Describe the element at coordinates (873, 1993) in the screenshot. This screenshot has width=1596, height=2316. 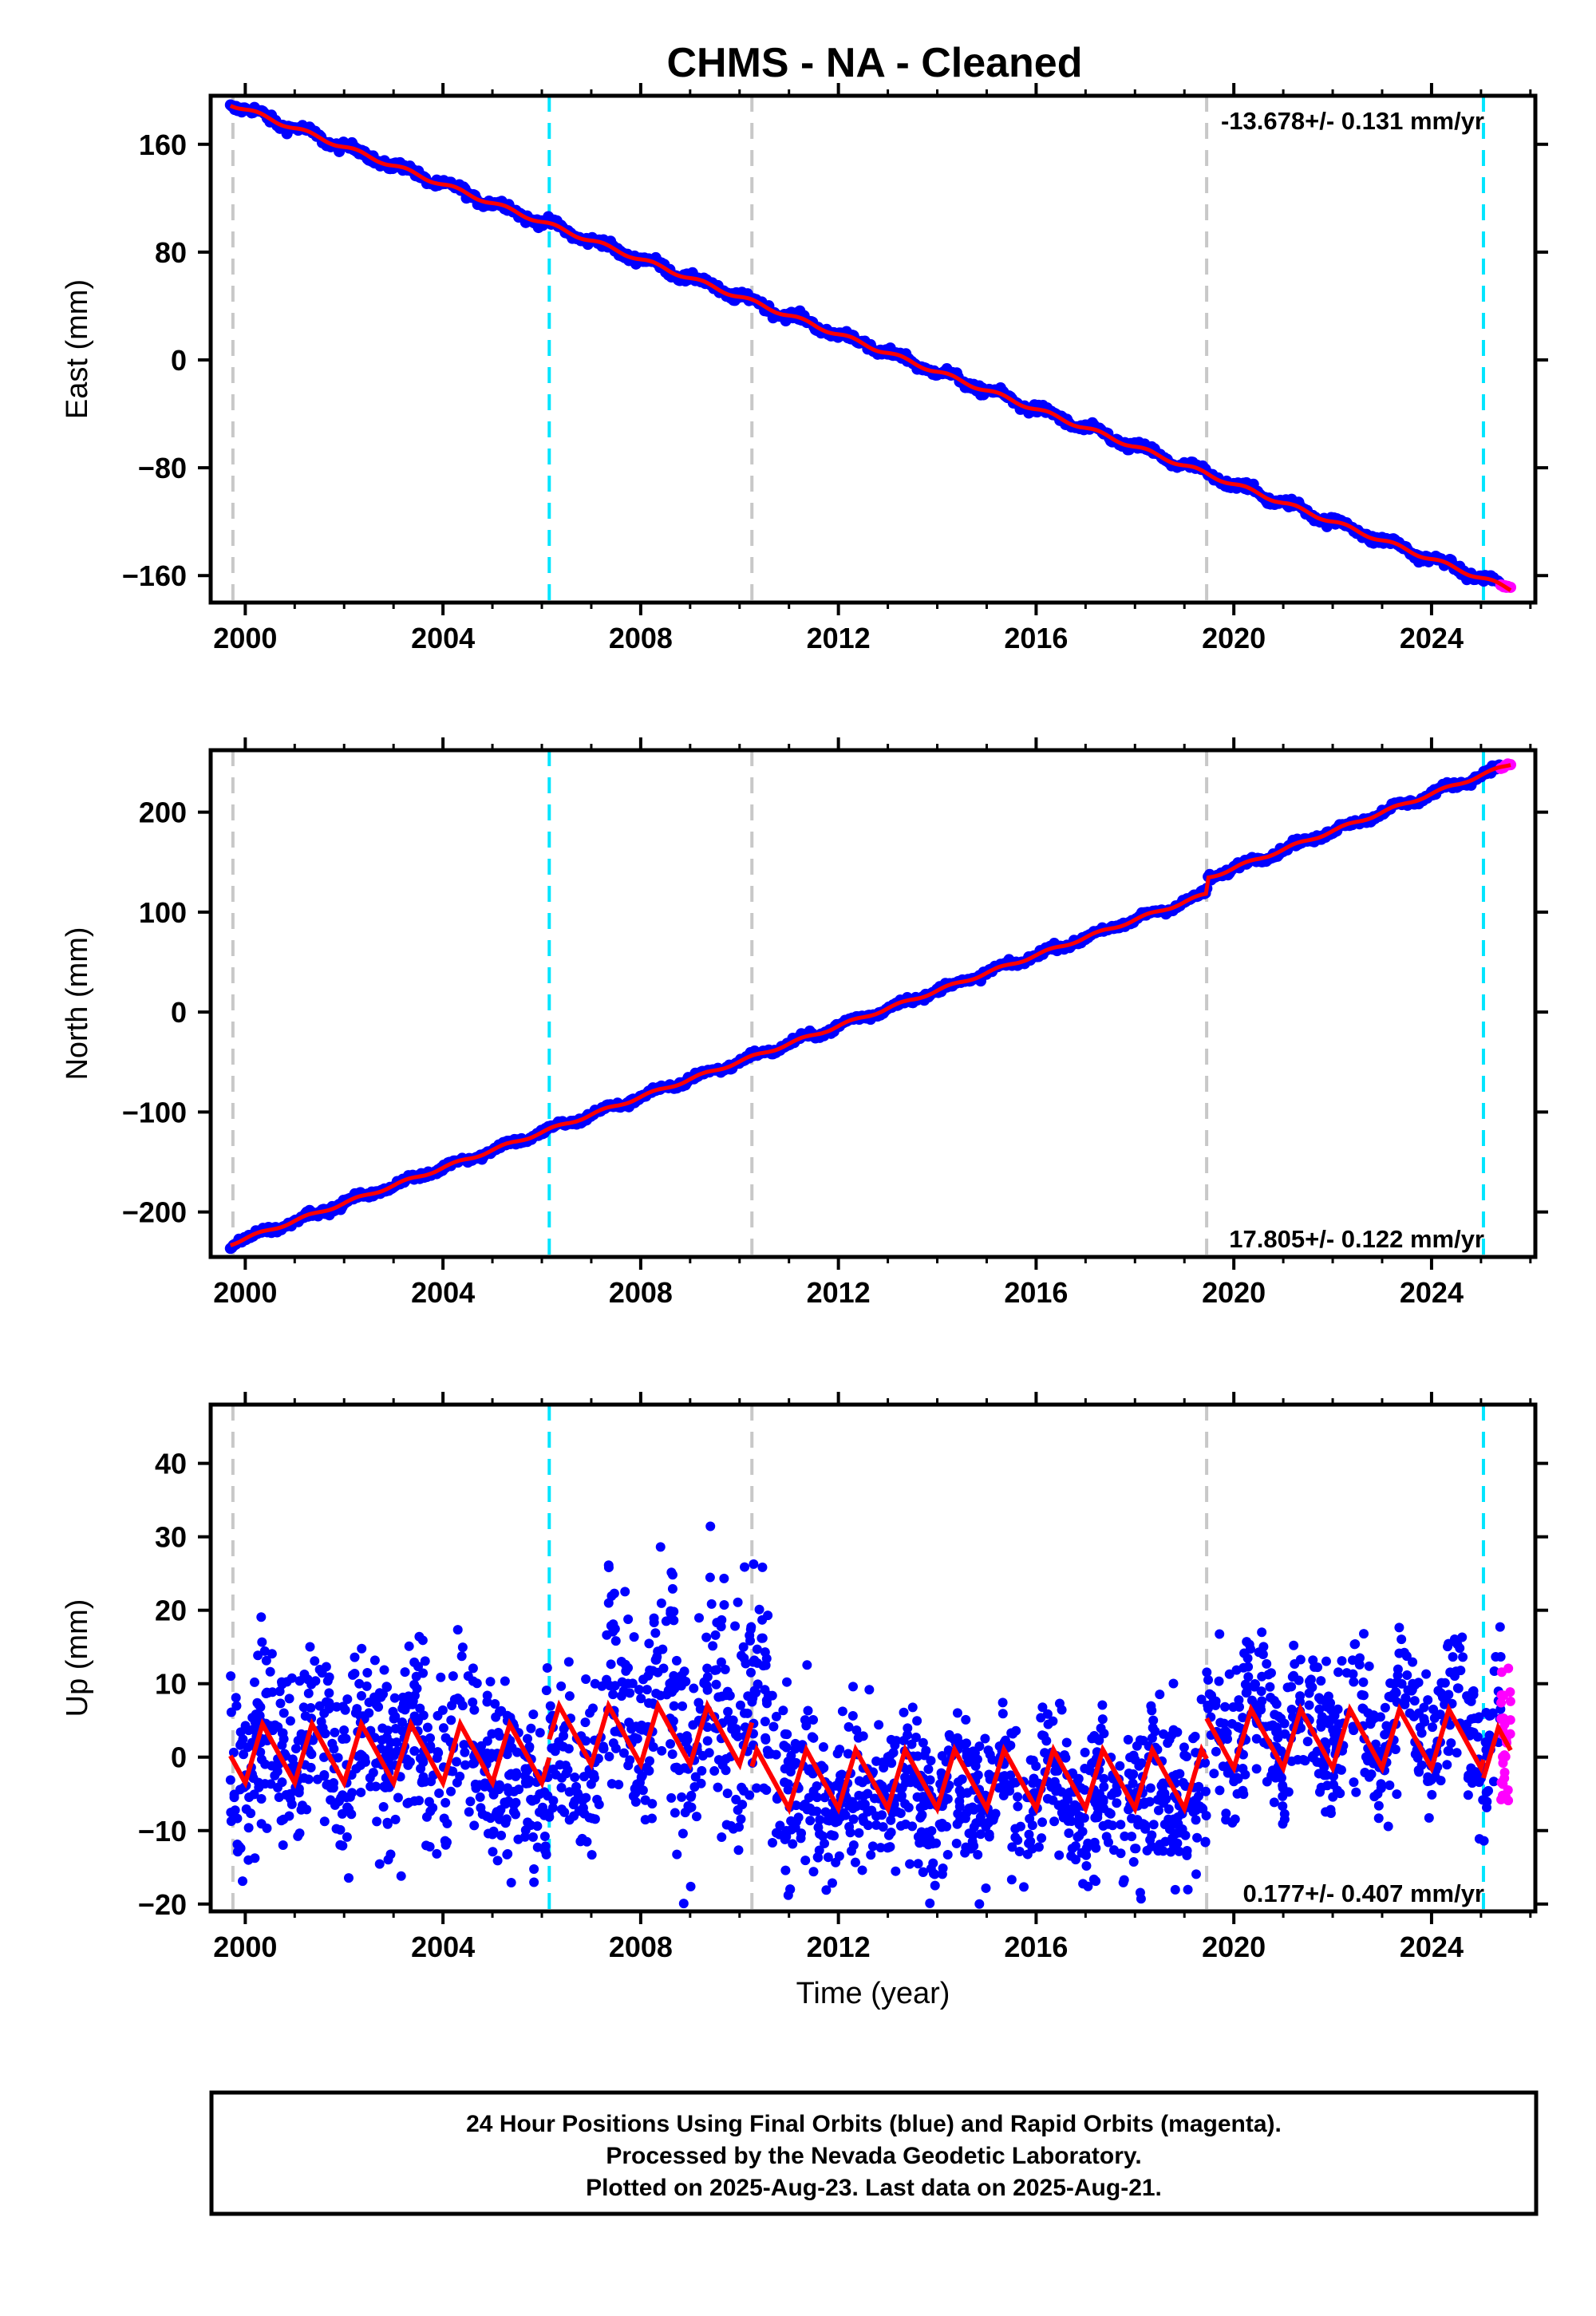
I see `up-x-axis-label: Time (year)` at that location.